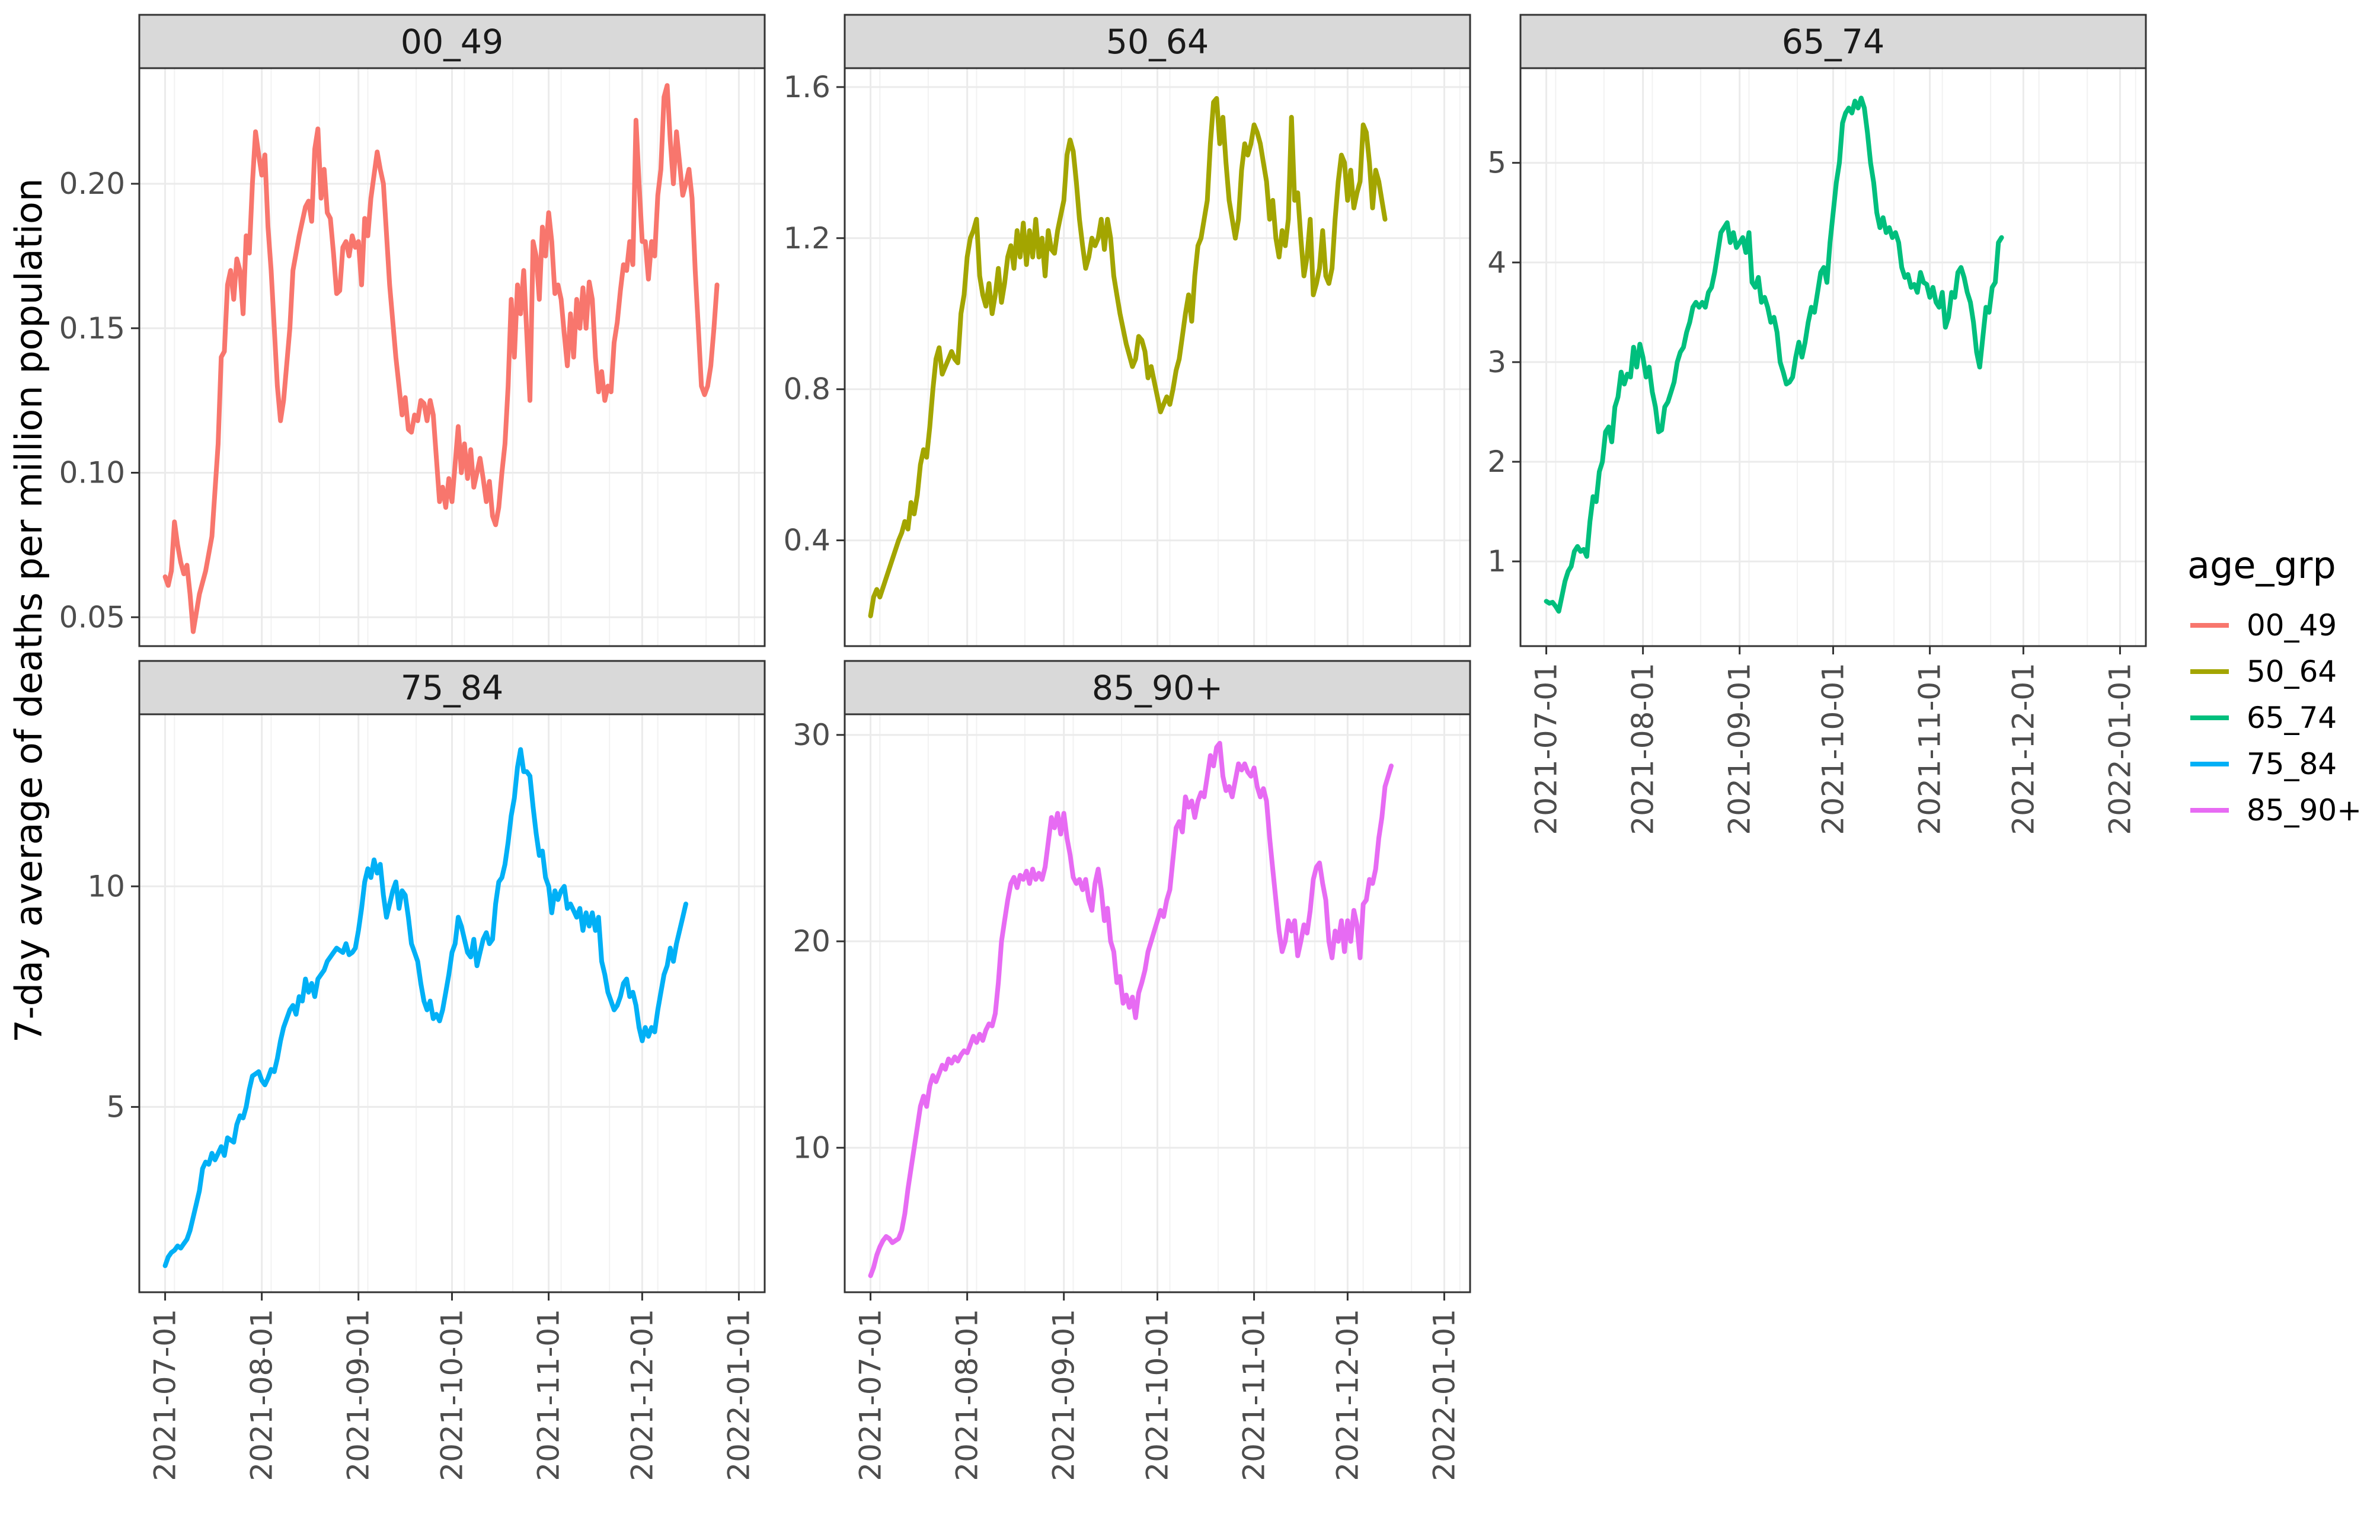  What do you see at coordinates (1158, 43) in the screenshot?
I see `facet-strip-label: 50_64` at bounding box center [1158, 43].